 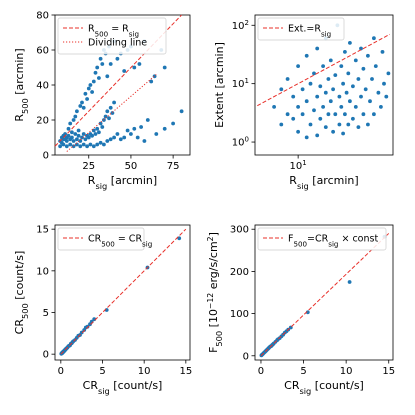 I want to click on legend: CR500 = CRsig, so click(x=104, y=239).